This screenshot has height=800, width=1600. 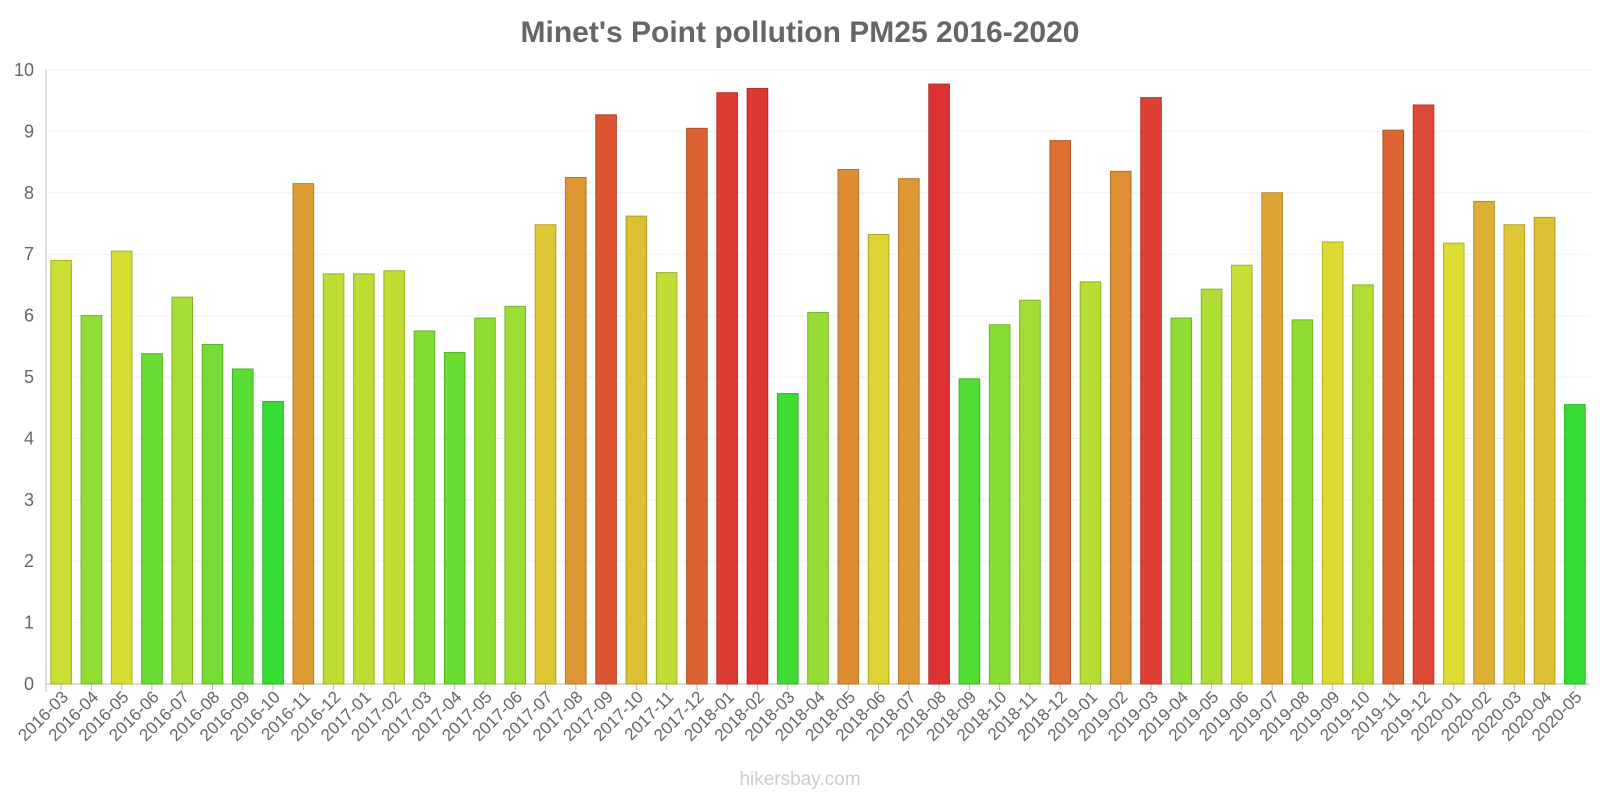 I want to click on y-tick-label: 2, so click(x=29, y=561).